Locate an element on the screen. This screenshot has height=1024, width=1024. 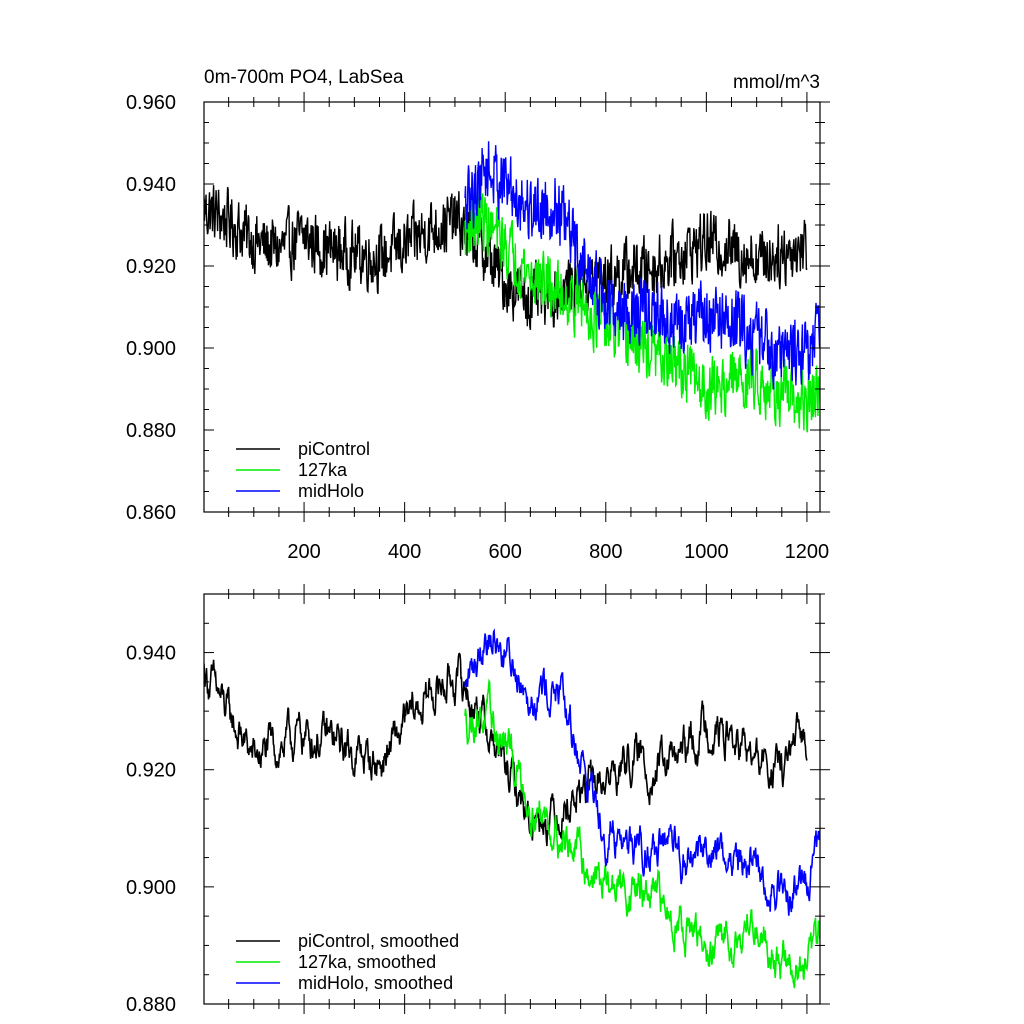
x-tick-label: 800 is located at coordinates (605, 552).